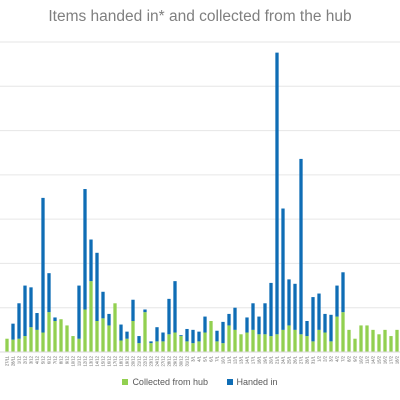  I want to click on x-tick-label: 4/12, so click(37, 359).